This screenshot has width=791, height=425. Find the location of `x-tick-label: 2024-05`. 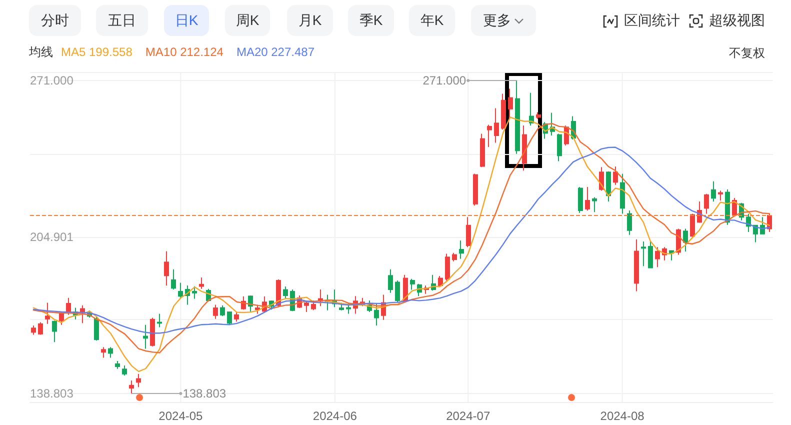

x-tick-label: 2024-05 is located at coordinates (181, 416).